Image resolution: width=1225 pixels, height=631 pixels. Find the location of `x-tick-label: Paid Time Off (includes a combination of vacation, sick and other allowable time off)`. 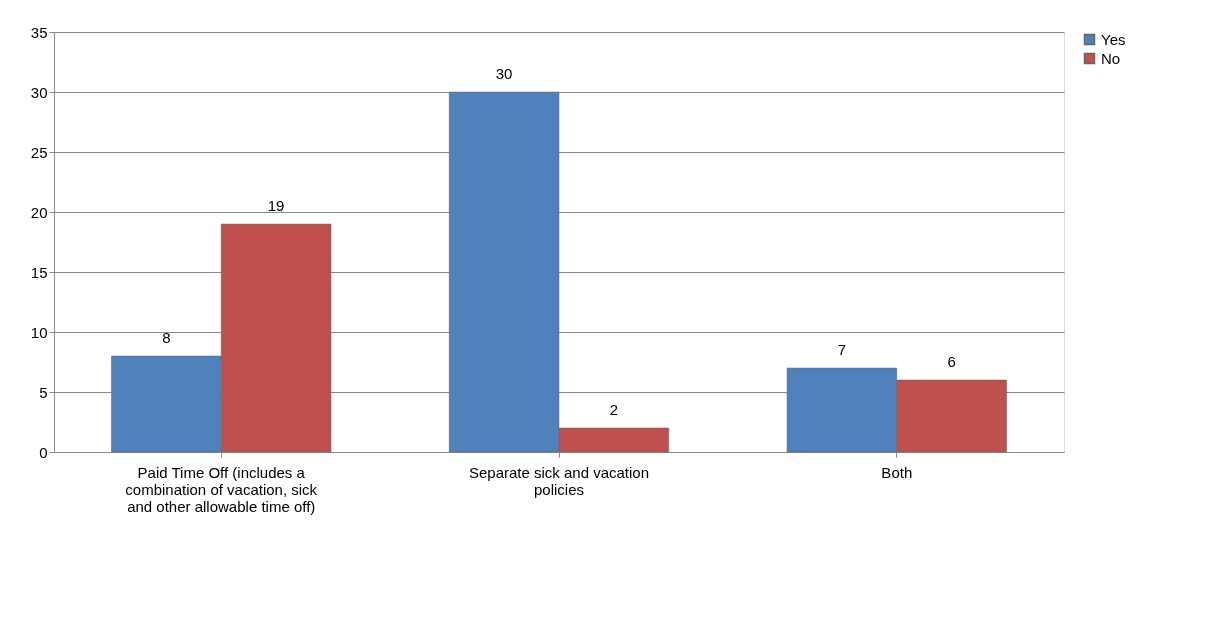

x-tick-label: Paid Time Off (includes a combination of vacation, sick and other allowable time off) is located at coordinates (221, 489).